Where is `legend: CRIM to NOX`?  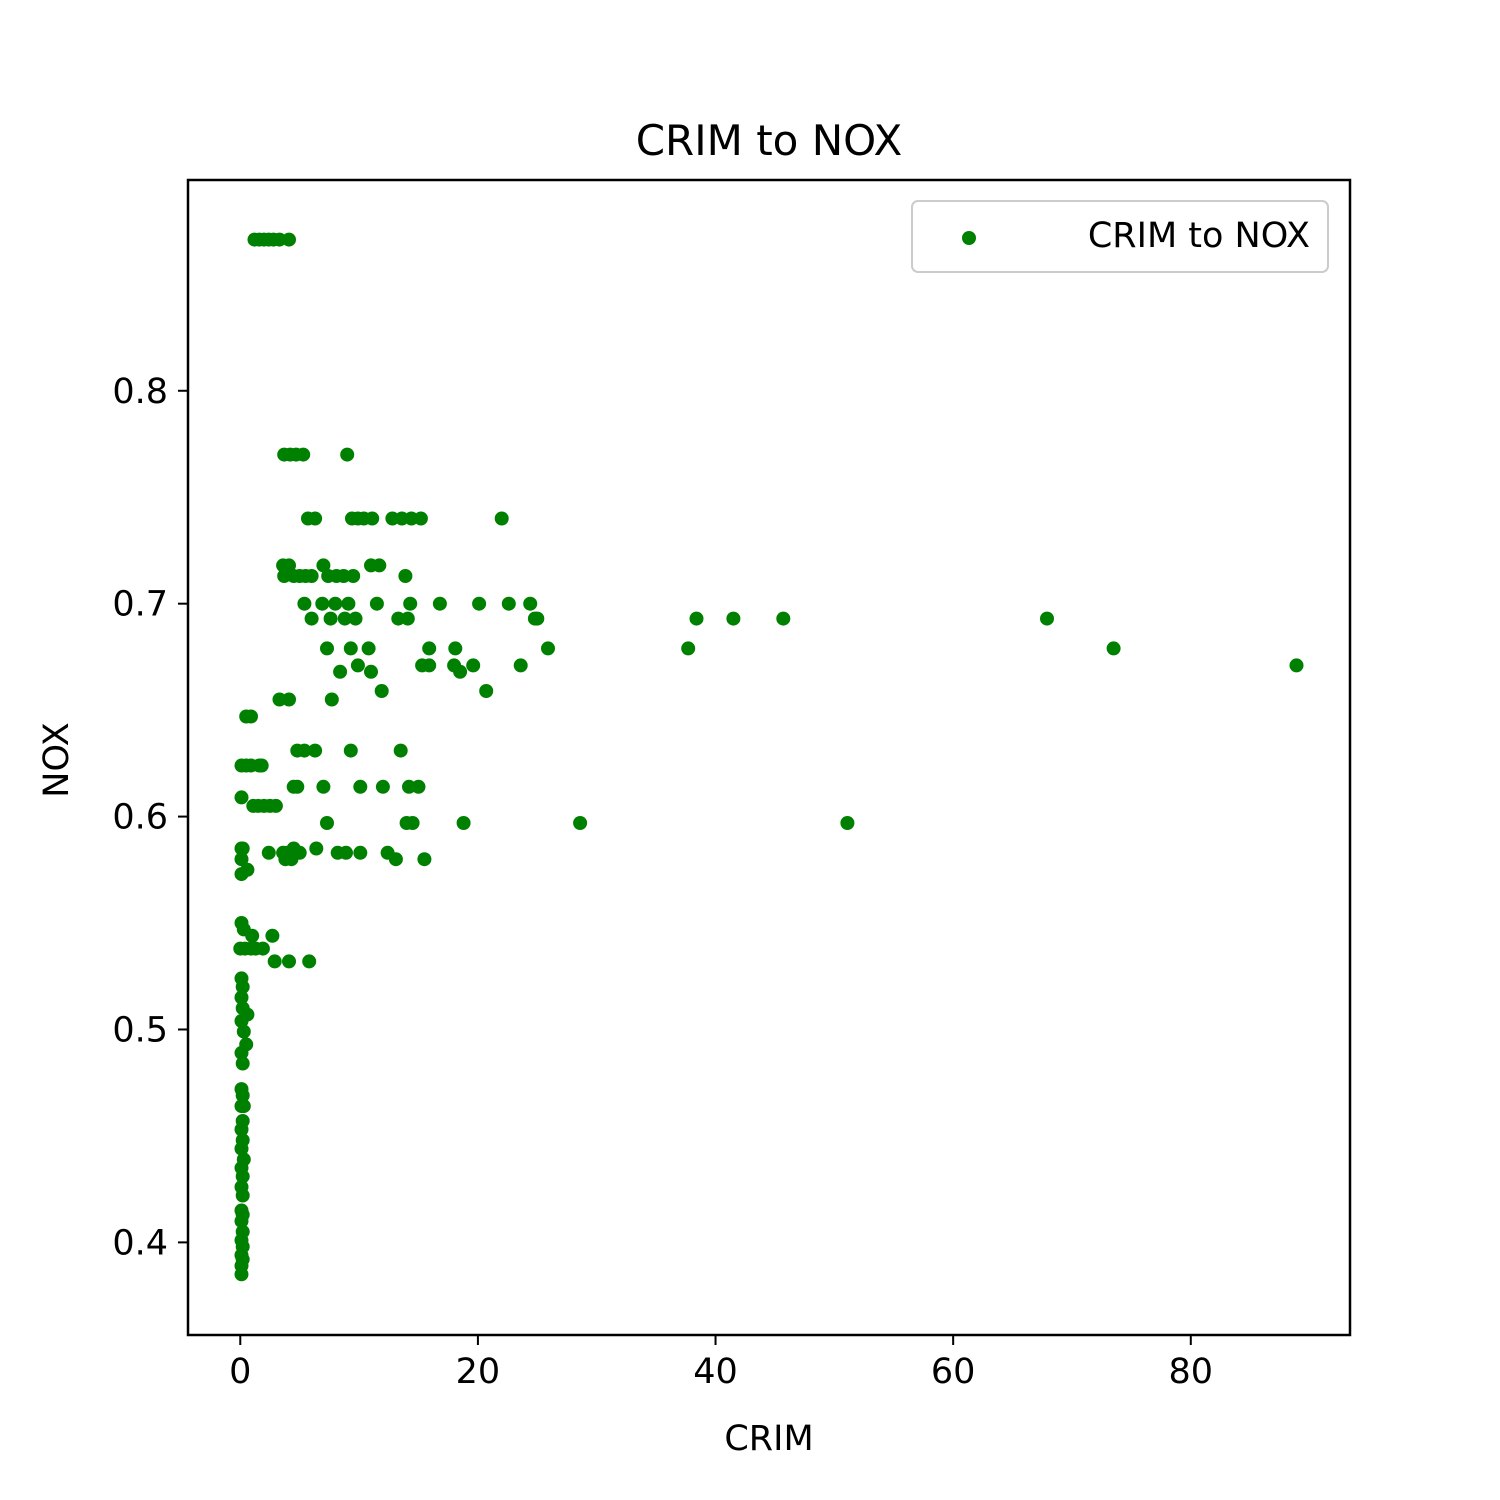
legend: CRIM to NOX is located at coordinates (1120, 236).